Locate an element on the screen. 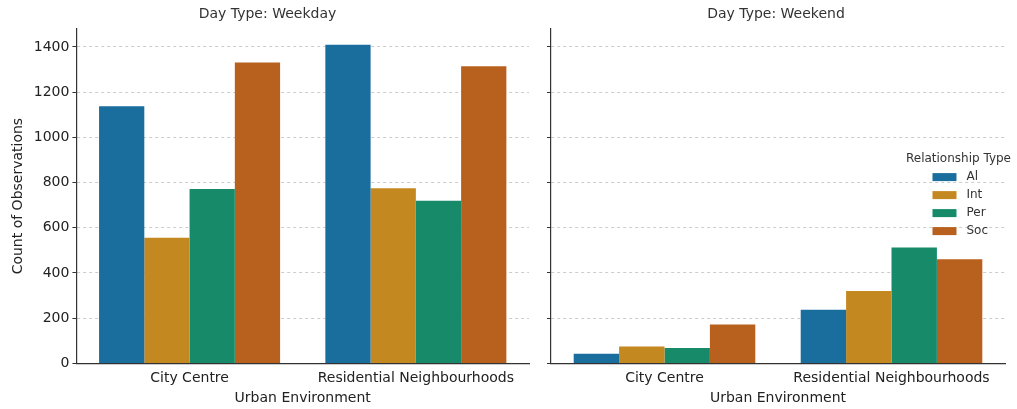 This screenshot has height=409, width=1017. legend-label: Int is located at coordinates (974, 194).